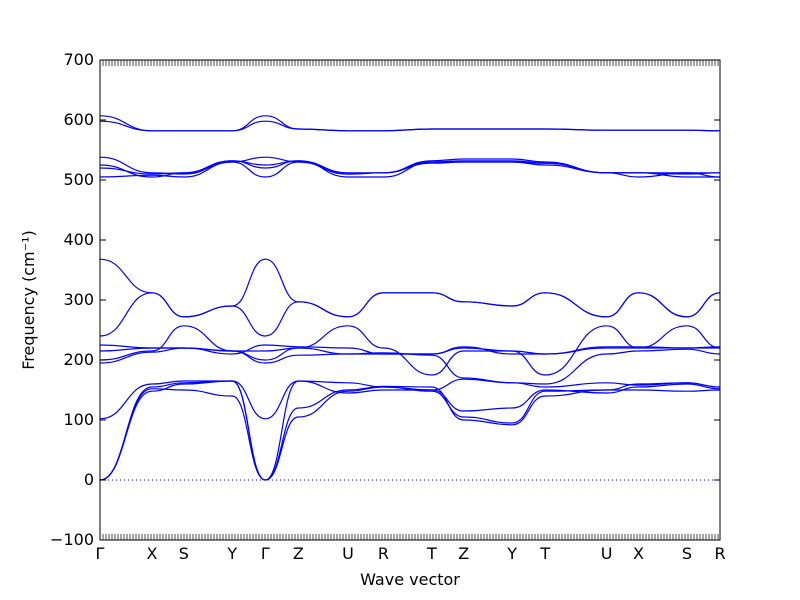 The image size is (800, 600). What do you see at coordinates (298, 553) in the screenshot?
I see `x-tick-label-6: Z` at bounding box center [298, 553].